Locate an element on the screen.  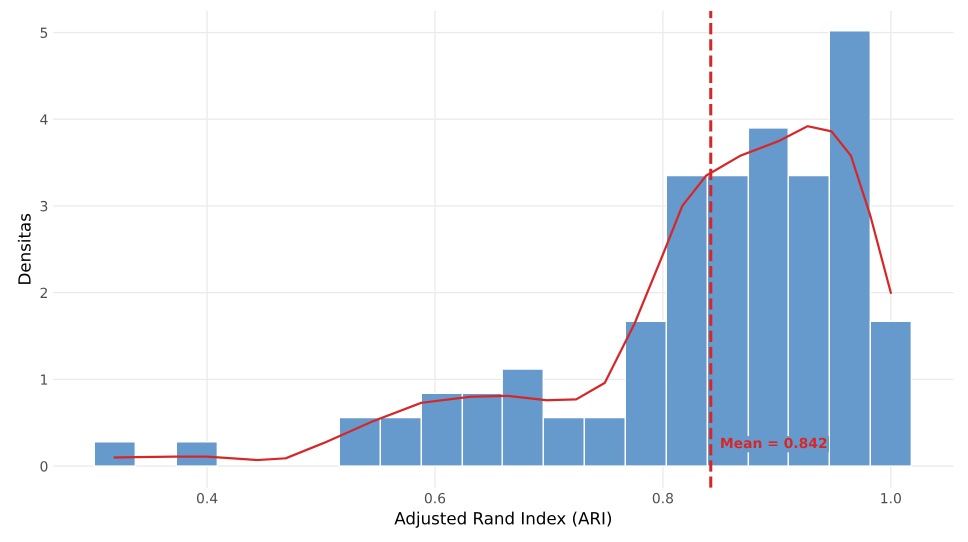
y-tick-label: 5 is located at coordinates (44, 33).